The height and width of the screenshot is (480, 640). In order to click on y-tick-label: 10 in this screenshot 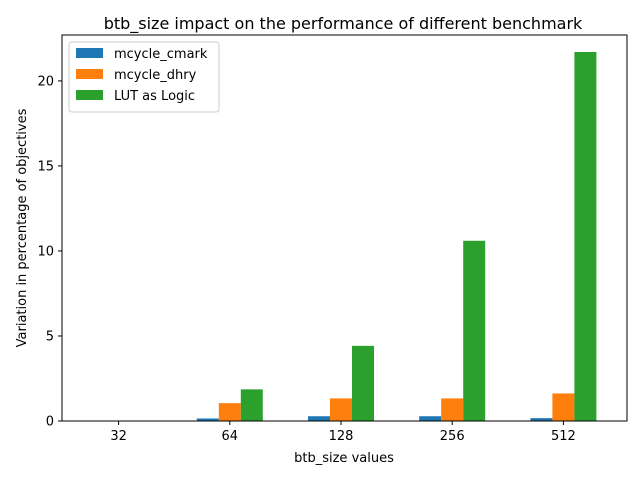, I will do `click(45, 251)`.